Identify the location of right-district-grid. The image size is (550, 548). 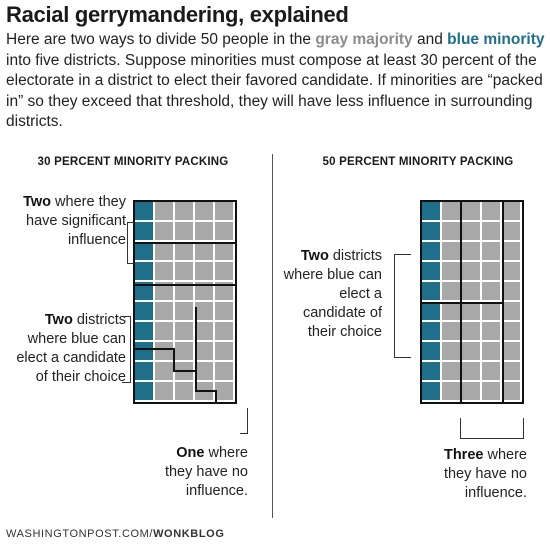
(472, 302).